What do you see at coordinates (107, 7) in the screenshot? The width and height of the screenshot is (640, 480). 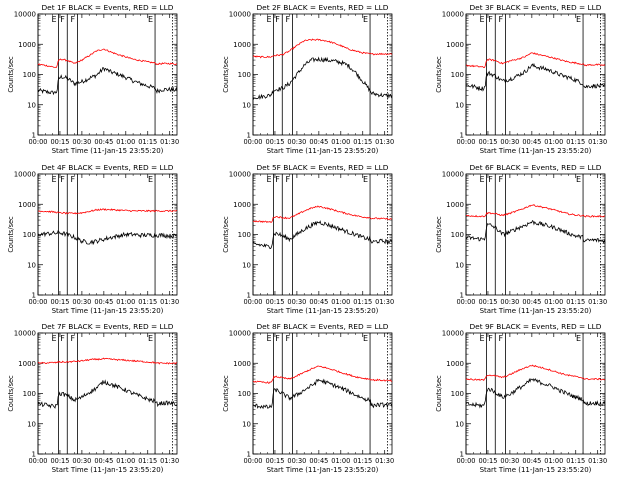 I see `panel-title: Det 1F BLACK = Events, RED = LLD` at bounding box center [107, 7].